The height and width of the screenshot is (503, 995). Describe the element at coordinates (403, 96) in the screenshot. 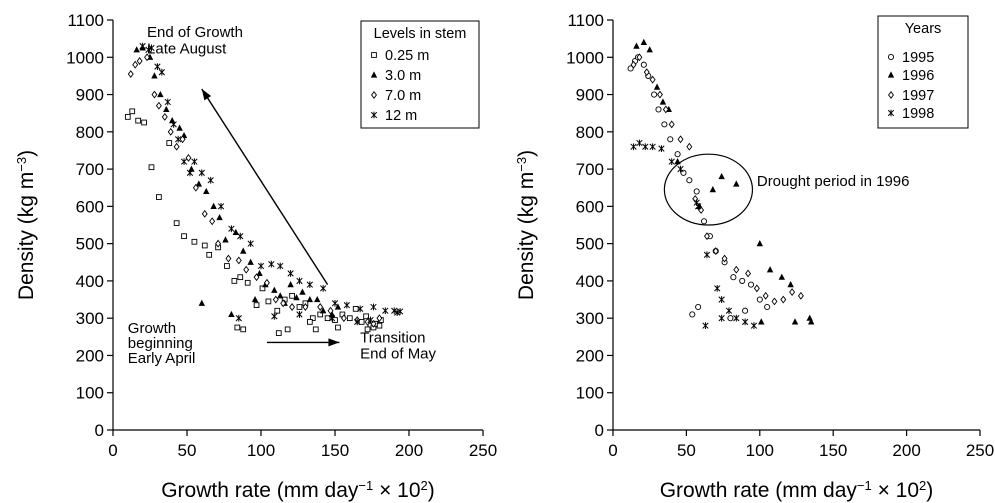

I see `legend-label: 7.0 m` at that location.